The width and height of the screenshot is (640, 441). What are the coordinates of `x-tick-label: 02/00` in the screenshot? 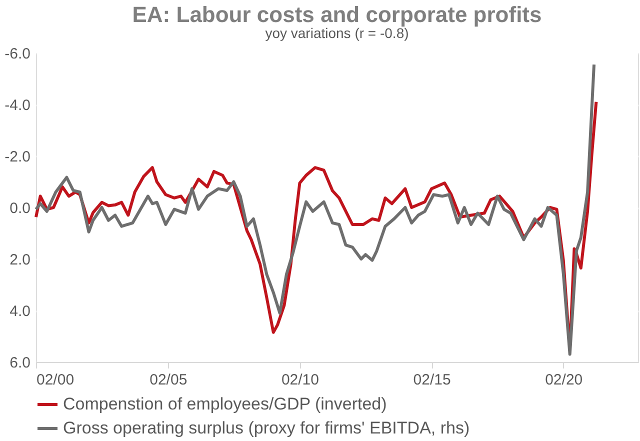 It's located at (55, 380).